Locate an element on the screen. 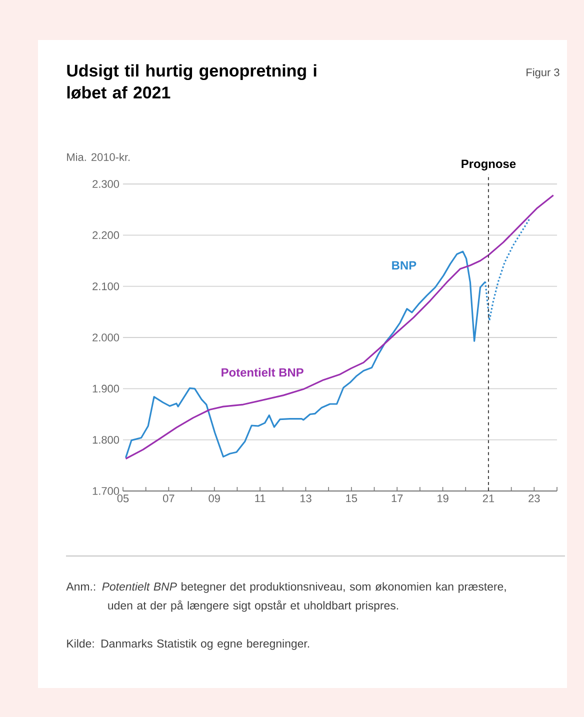 This screenshot has width=584, height=717. y-tick-label: 2.200 is located at coordinates (106, 235).